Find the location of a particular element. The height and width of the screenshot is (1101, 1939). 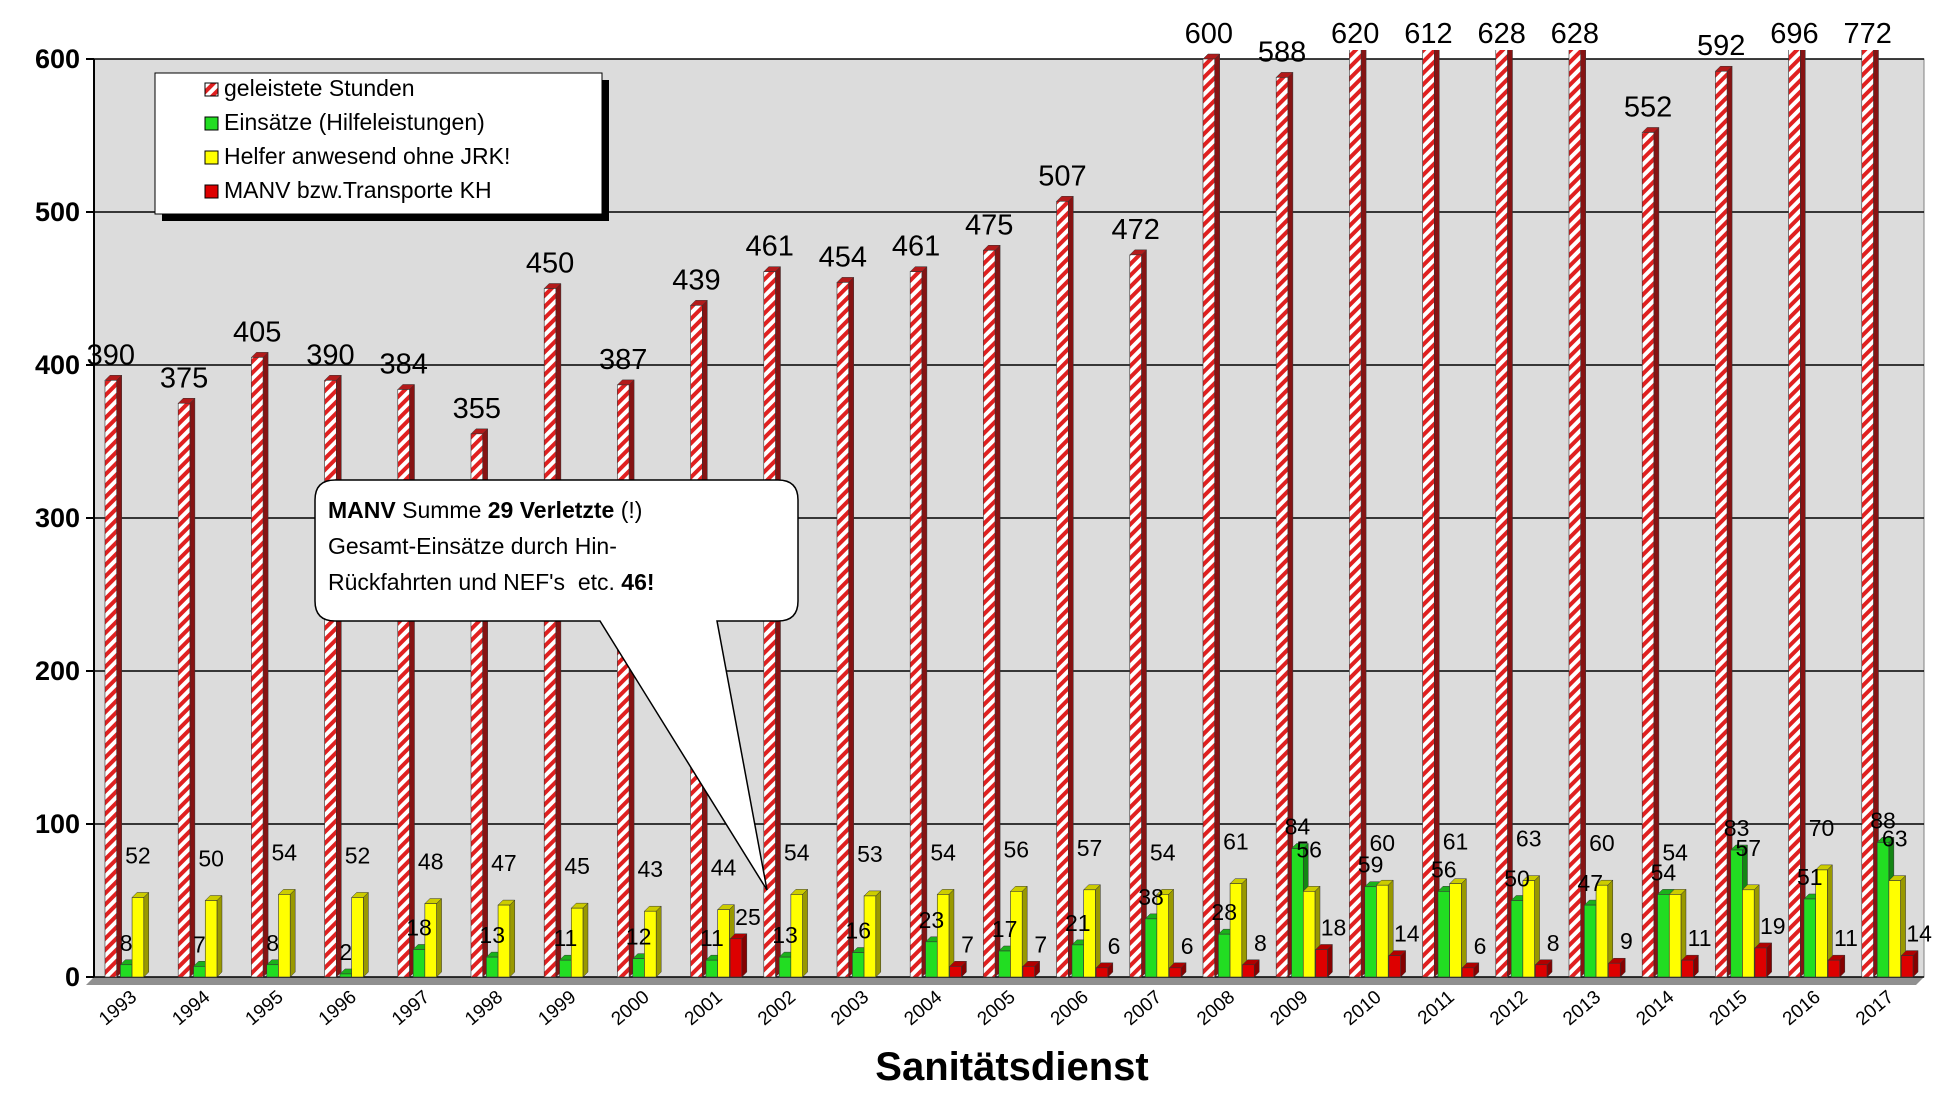

value-label: 384 is located at coordinates (403, 364).